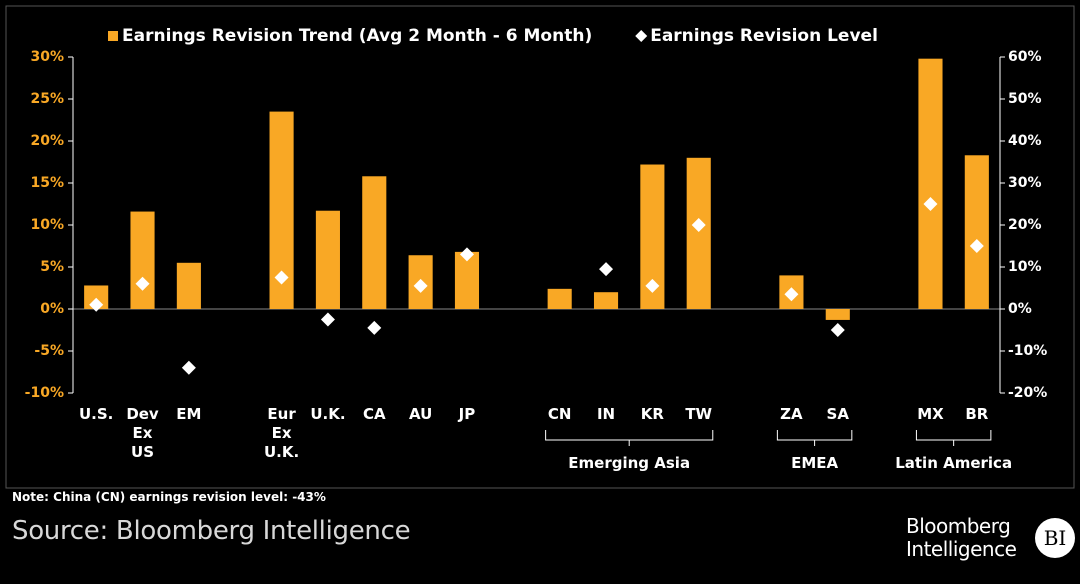 This screenshot has width=1080, height=584. Describe the element at coordinates (1025, 99) in the screenshot. I see `y2-tick-label: 50%` at that location.